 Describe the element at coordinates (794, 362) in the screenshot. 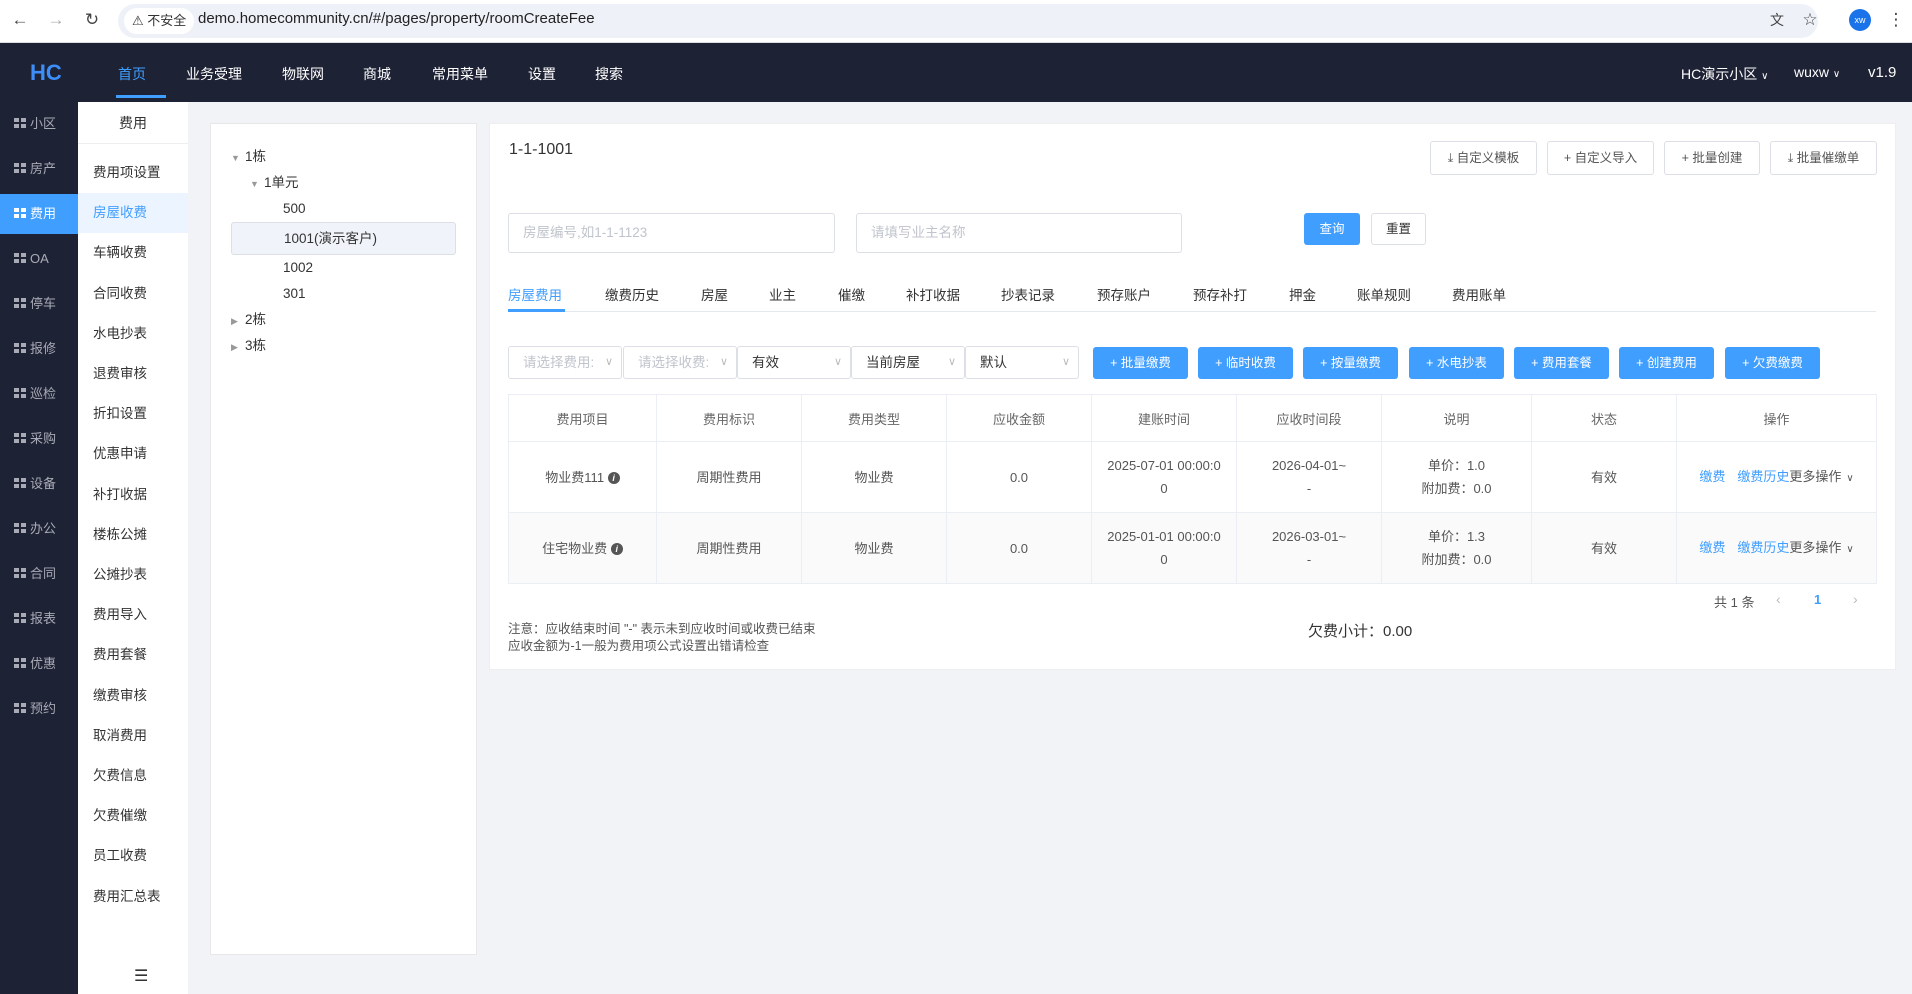

I see `filter-select: 有效 ∨` at that location.